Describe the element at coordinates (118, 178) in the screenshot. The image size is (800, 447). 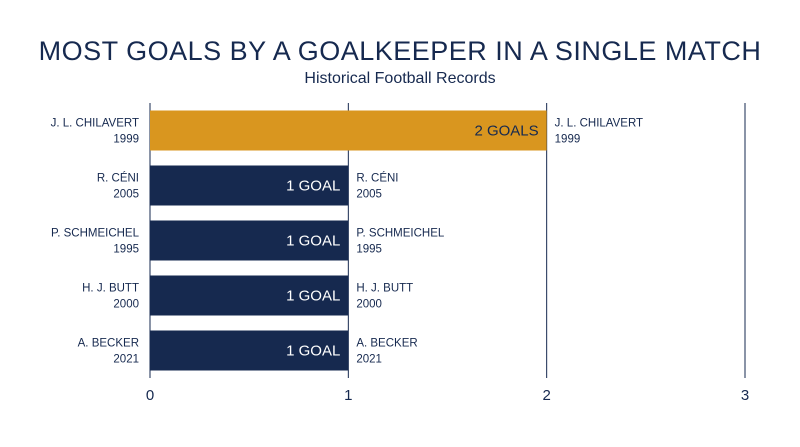
I see `category-name-1: R. CÉNI` at that location.